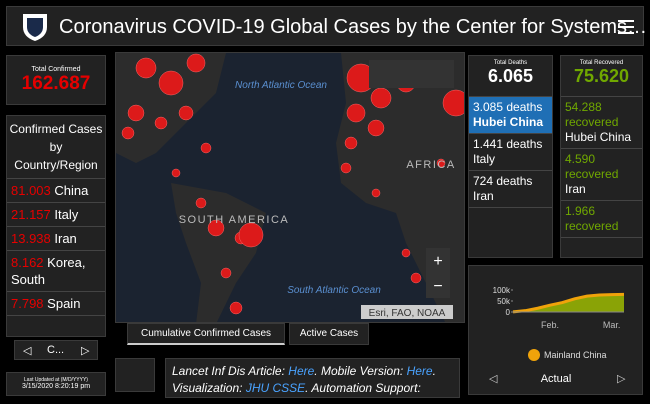 The height and width of the screenshot is (404, 650). I want to click on mini-chart: 0 50k 100k Feb. Mar. Mainland China Actual ◁ ▷, so click(557, 335).